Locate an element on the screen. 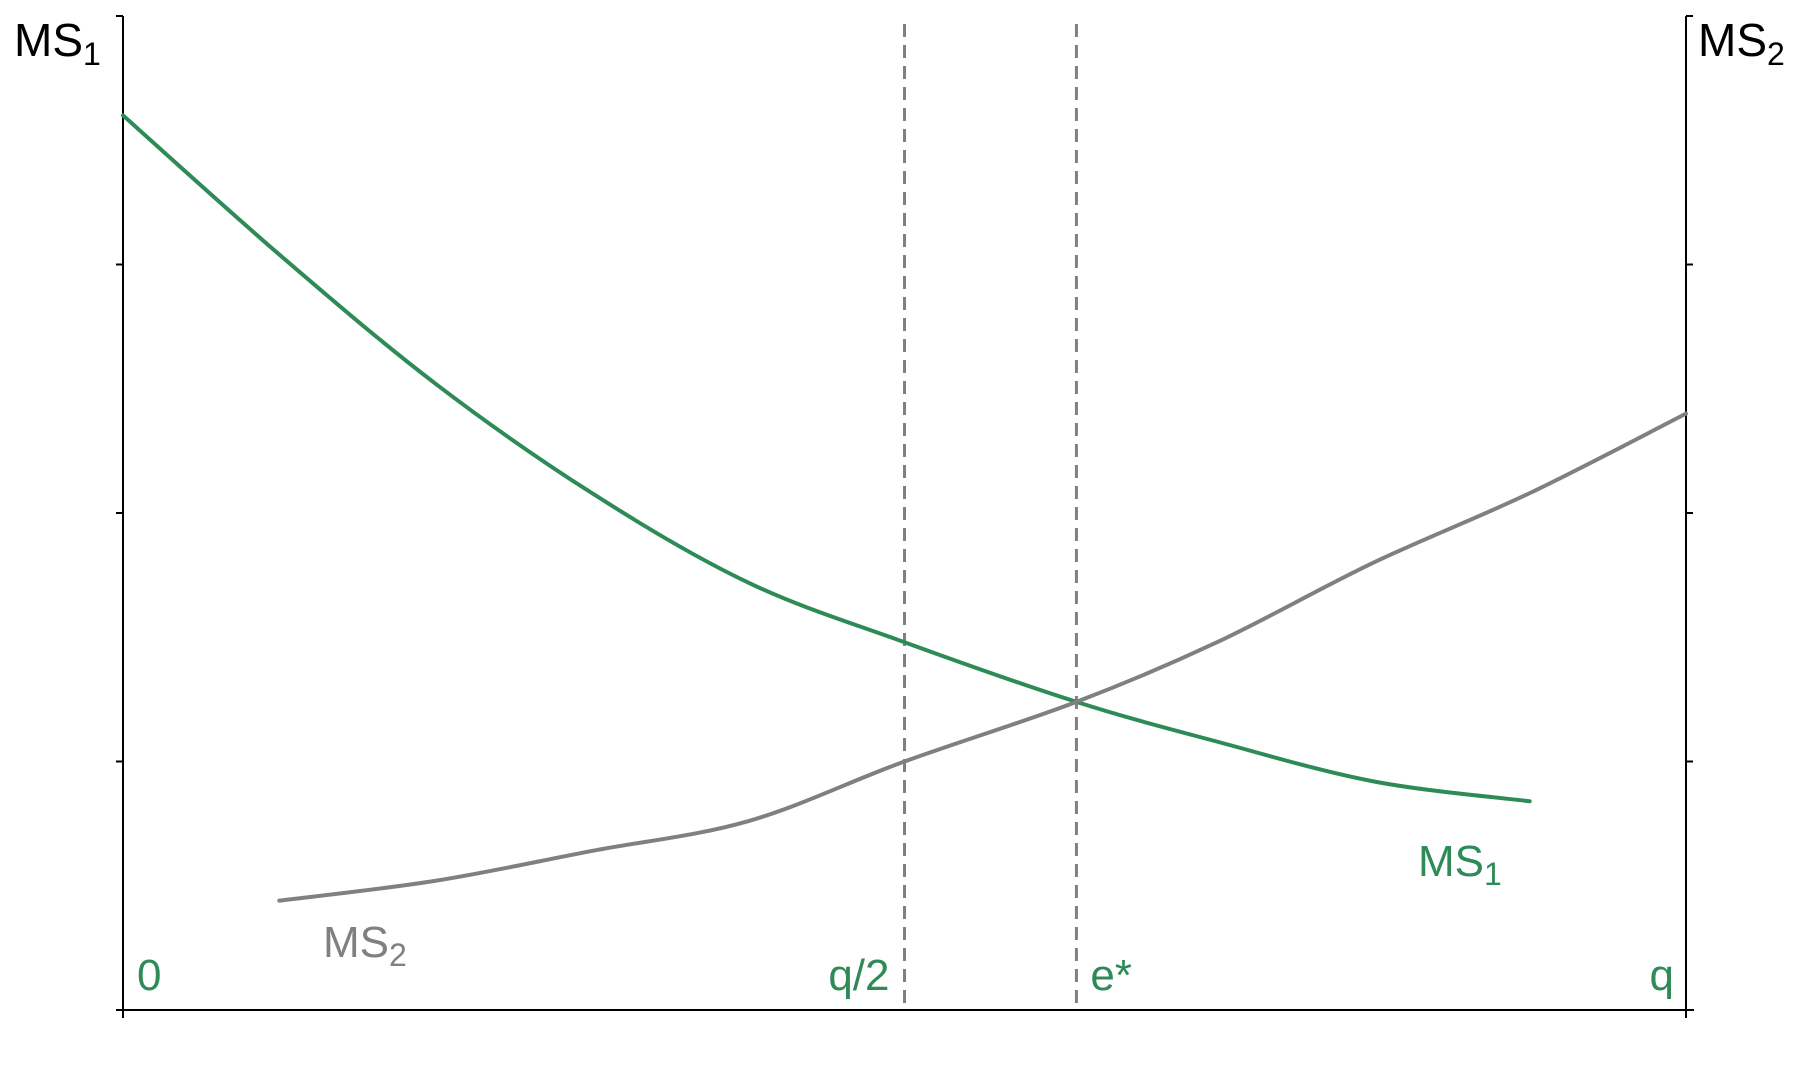  series-label-ms1-main: MS is located at coordinates (1451, 861).